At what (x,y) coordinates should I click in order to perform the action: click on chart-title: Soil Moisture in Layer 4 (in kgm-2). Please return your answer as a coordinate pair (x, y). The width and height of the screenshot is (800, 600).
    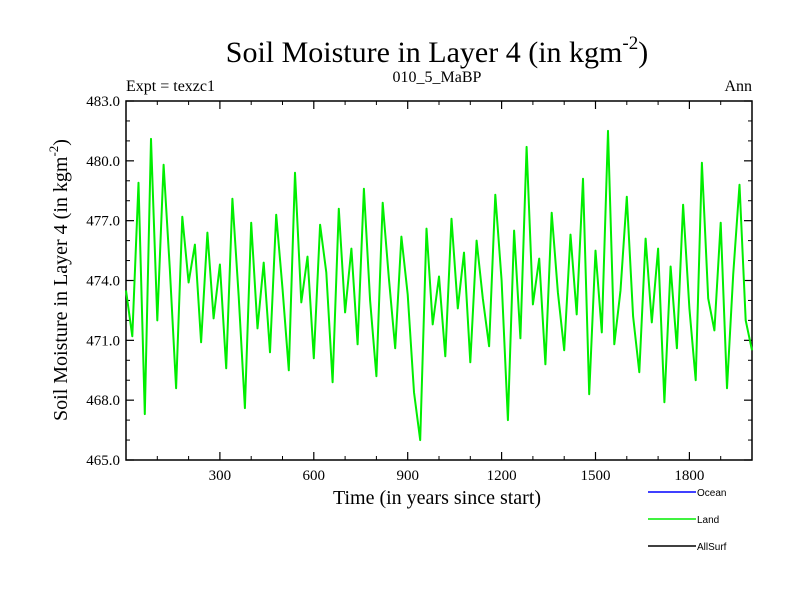
    Looking at the image, I should click on (437, 51).